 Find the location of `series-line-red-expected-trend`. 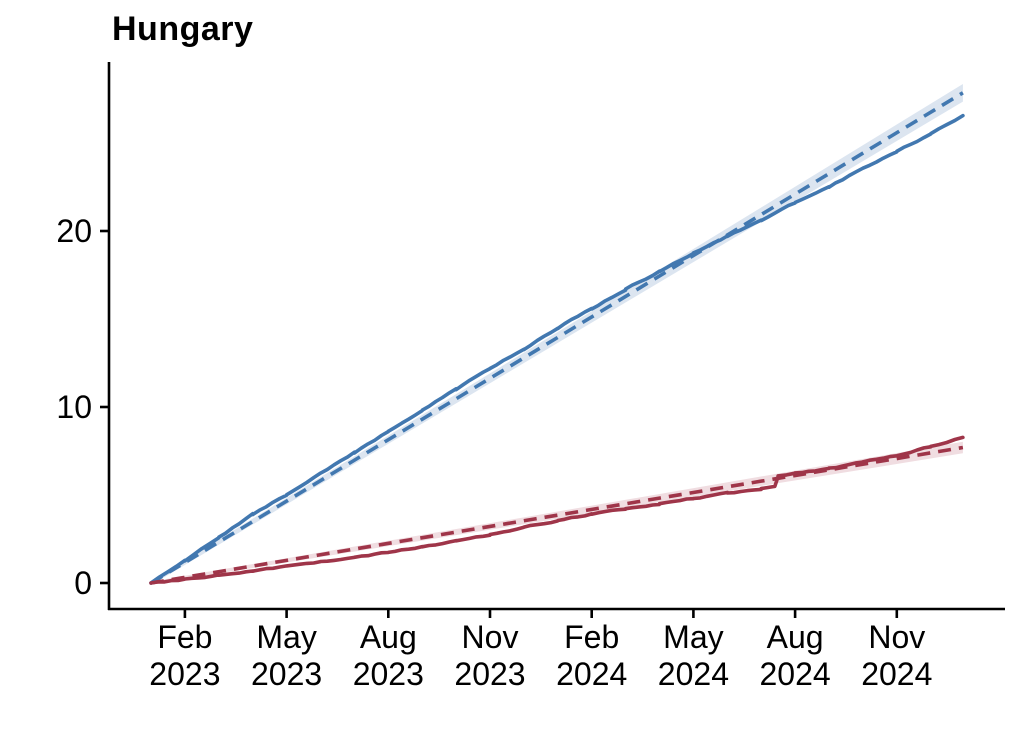

series-line-red-expected-trend is located at coordinates (557, 515).